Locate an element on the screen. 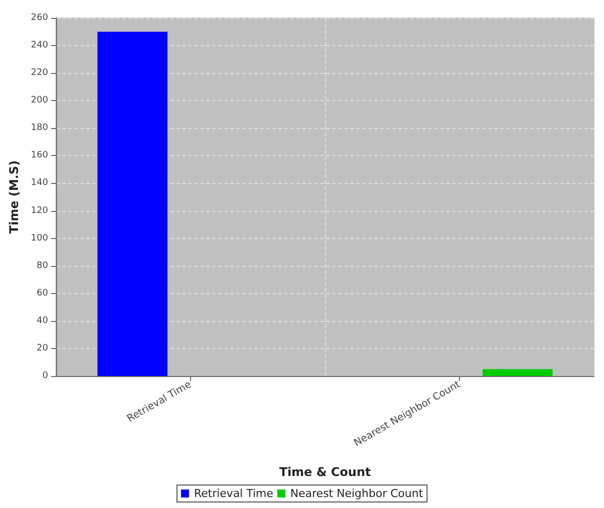  legend-label: Retrieval Time is located at coordinates (234, 493).